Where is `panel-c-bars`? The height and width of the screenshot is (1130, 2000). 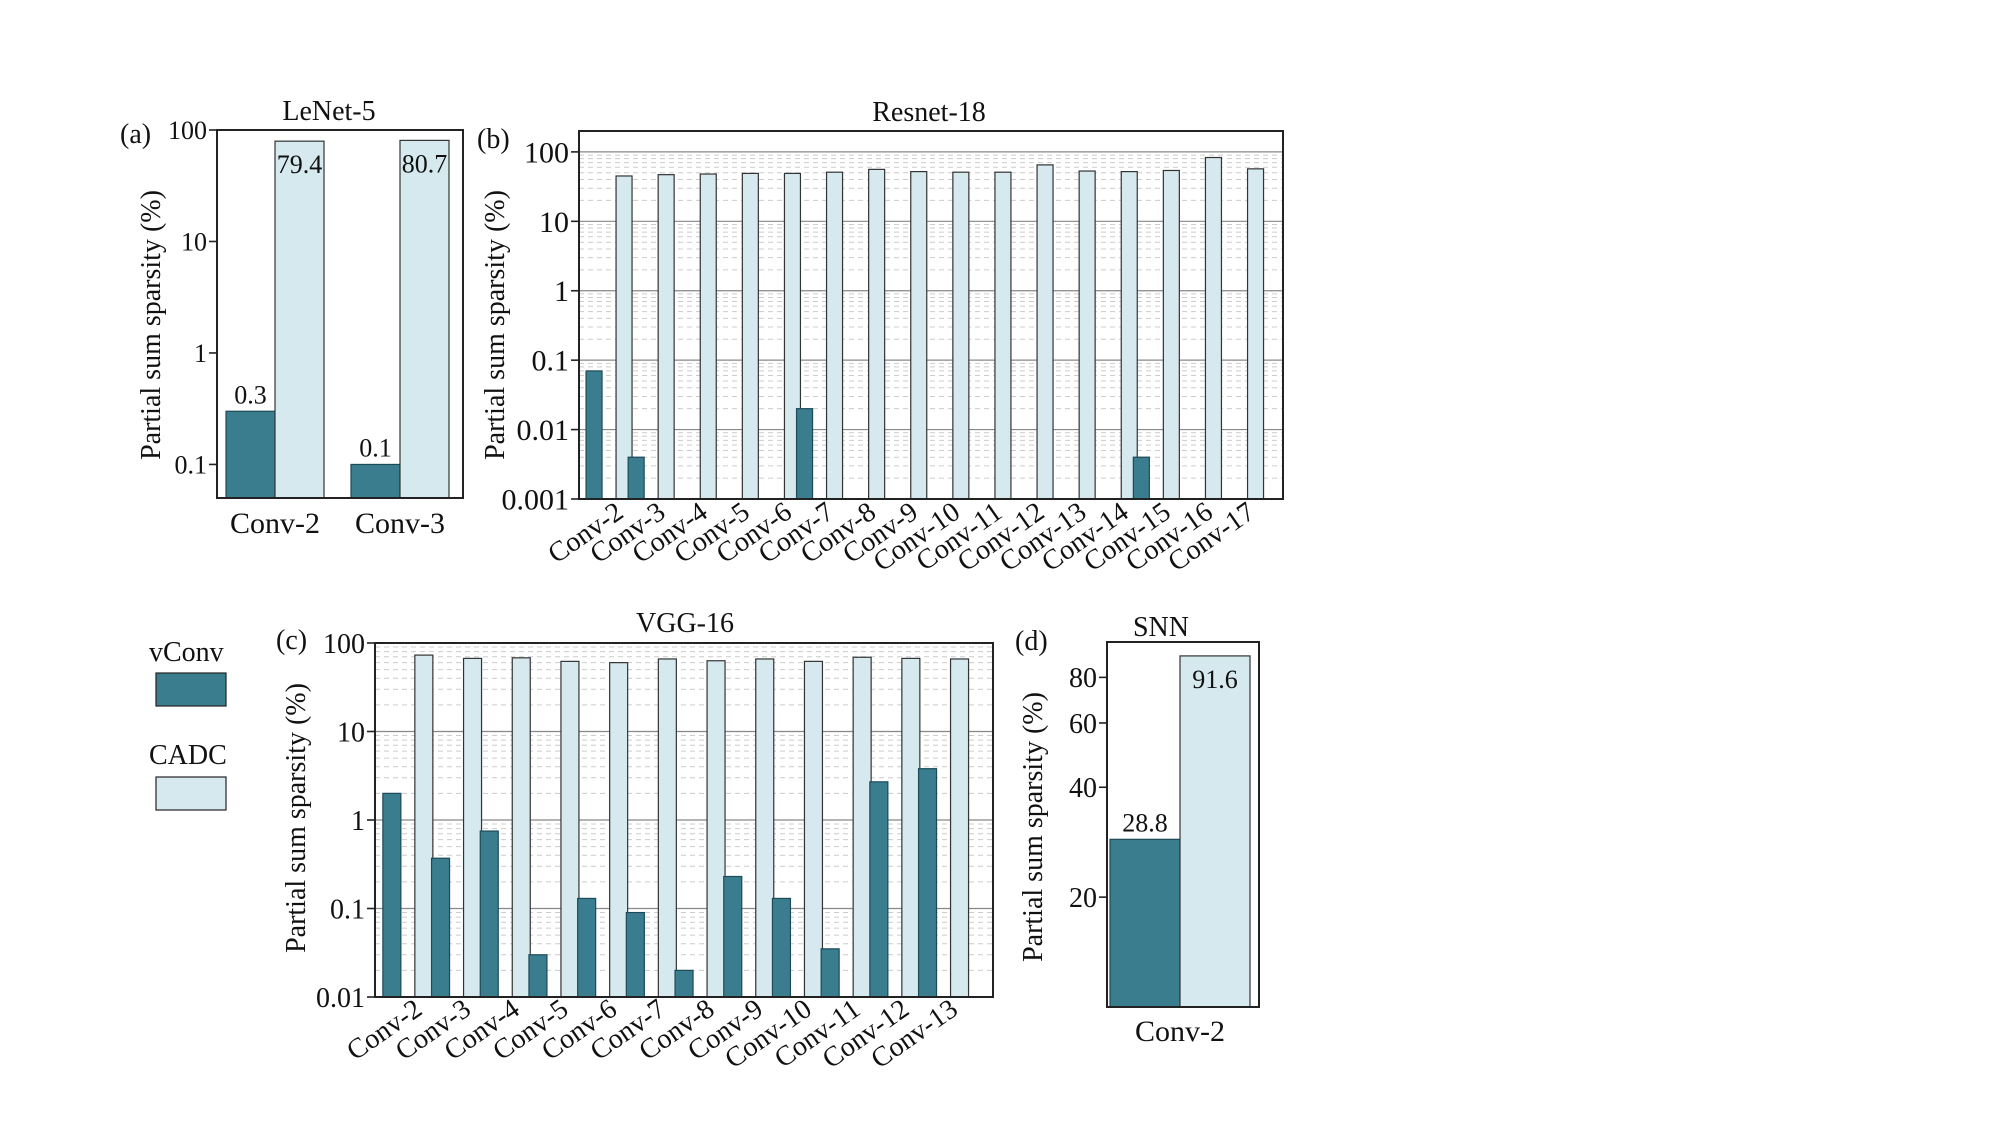 panel-c-bars is located at coordinates (676, 826).